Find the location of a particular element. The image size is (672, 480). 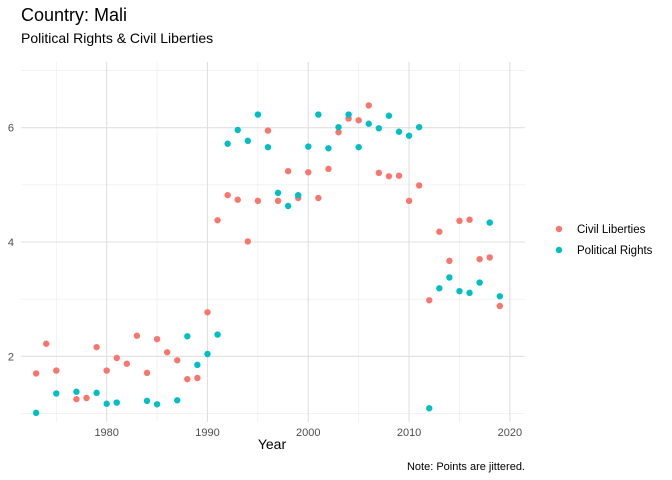

legend-label-political-rights: Political Rights is located at coordinates (615, 251).